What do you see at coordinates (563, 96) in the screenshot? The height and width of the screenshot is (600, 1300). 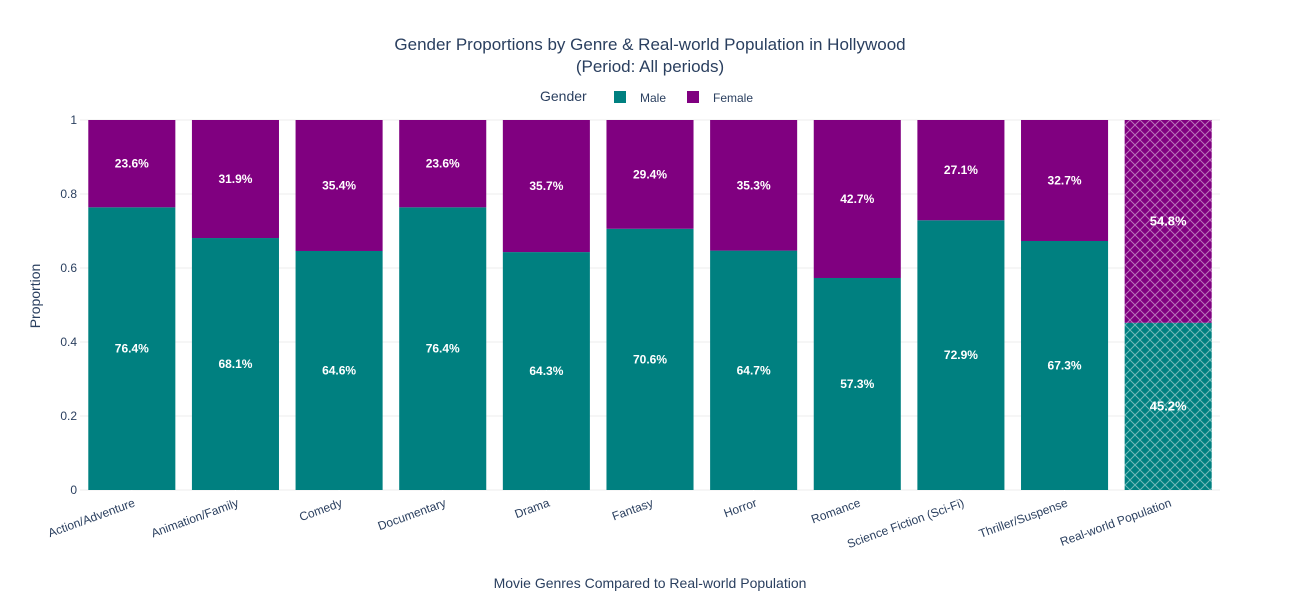 I see `legend-title: Gender` at bounding box center [563, 96].